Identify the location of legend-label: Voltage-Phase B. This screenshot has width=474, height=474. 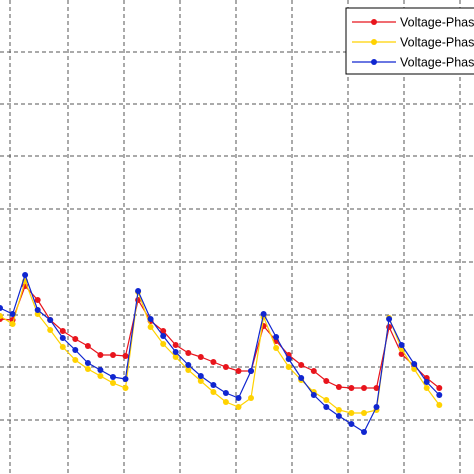
(437, 43).